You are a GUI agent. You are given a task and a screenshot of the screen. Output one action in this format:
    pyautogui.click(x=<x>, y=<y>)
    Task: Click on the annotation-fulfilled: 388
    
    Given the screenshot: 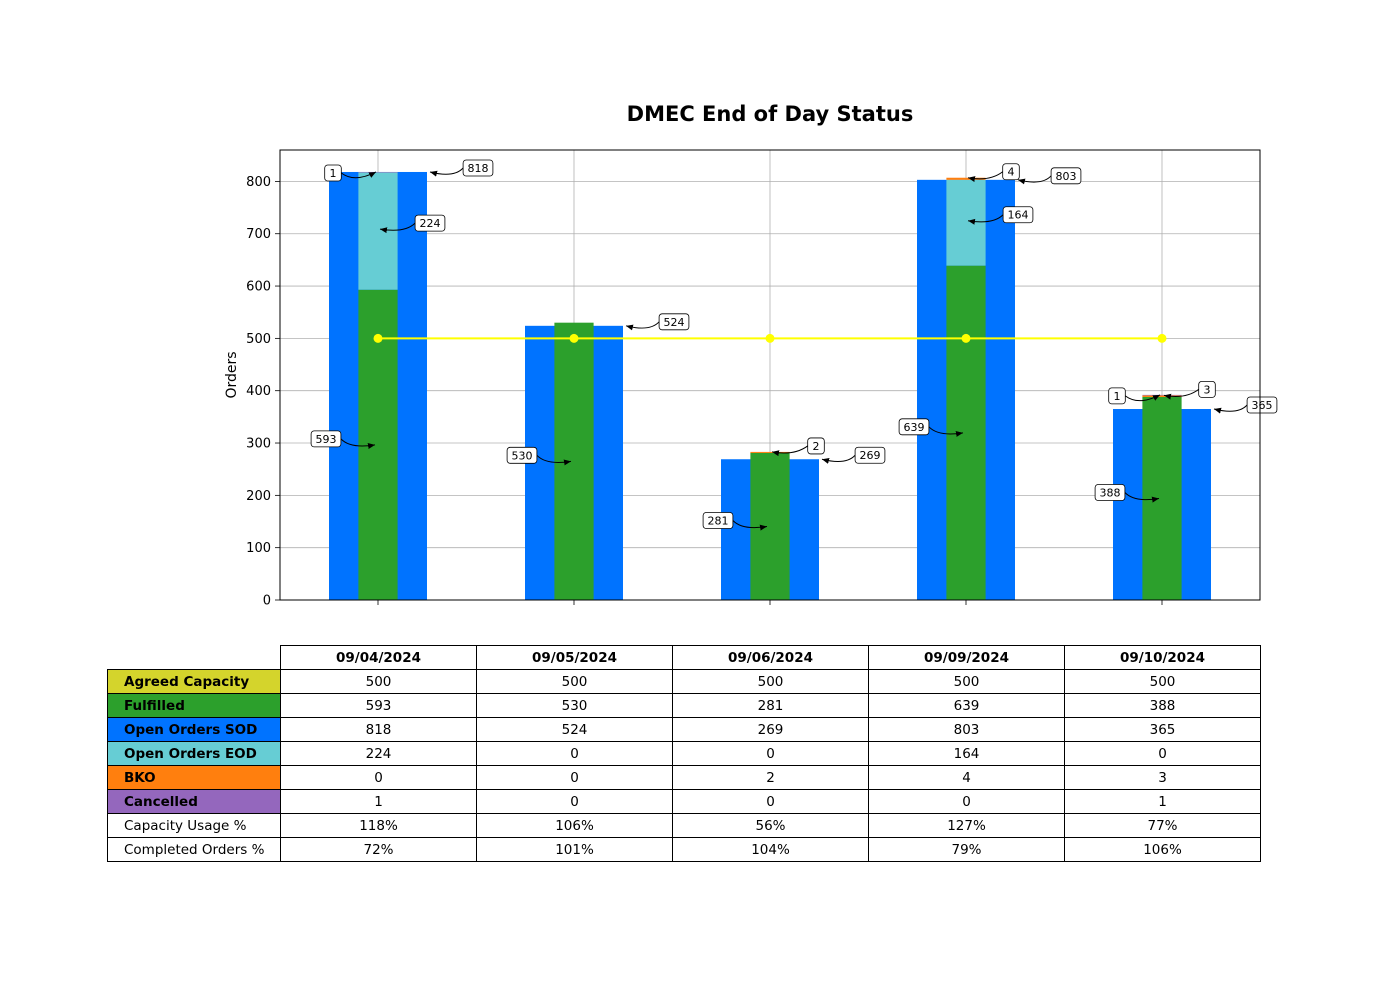 What is the action you would take?
    pyautogui.click(x=1127, y=493)
    